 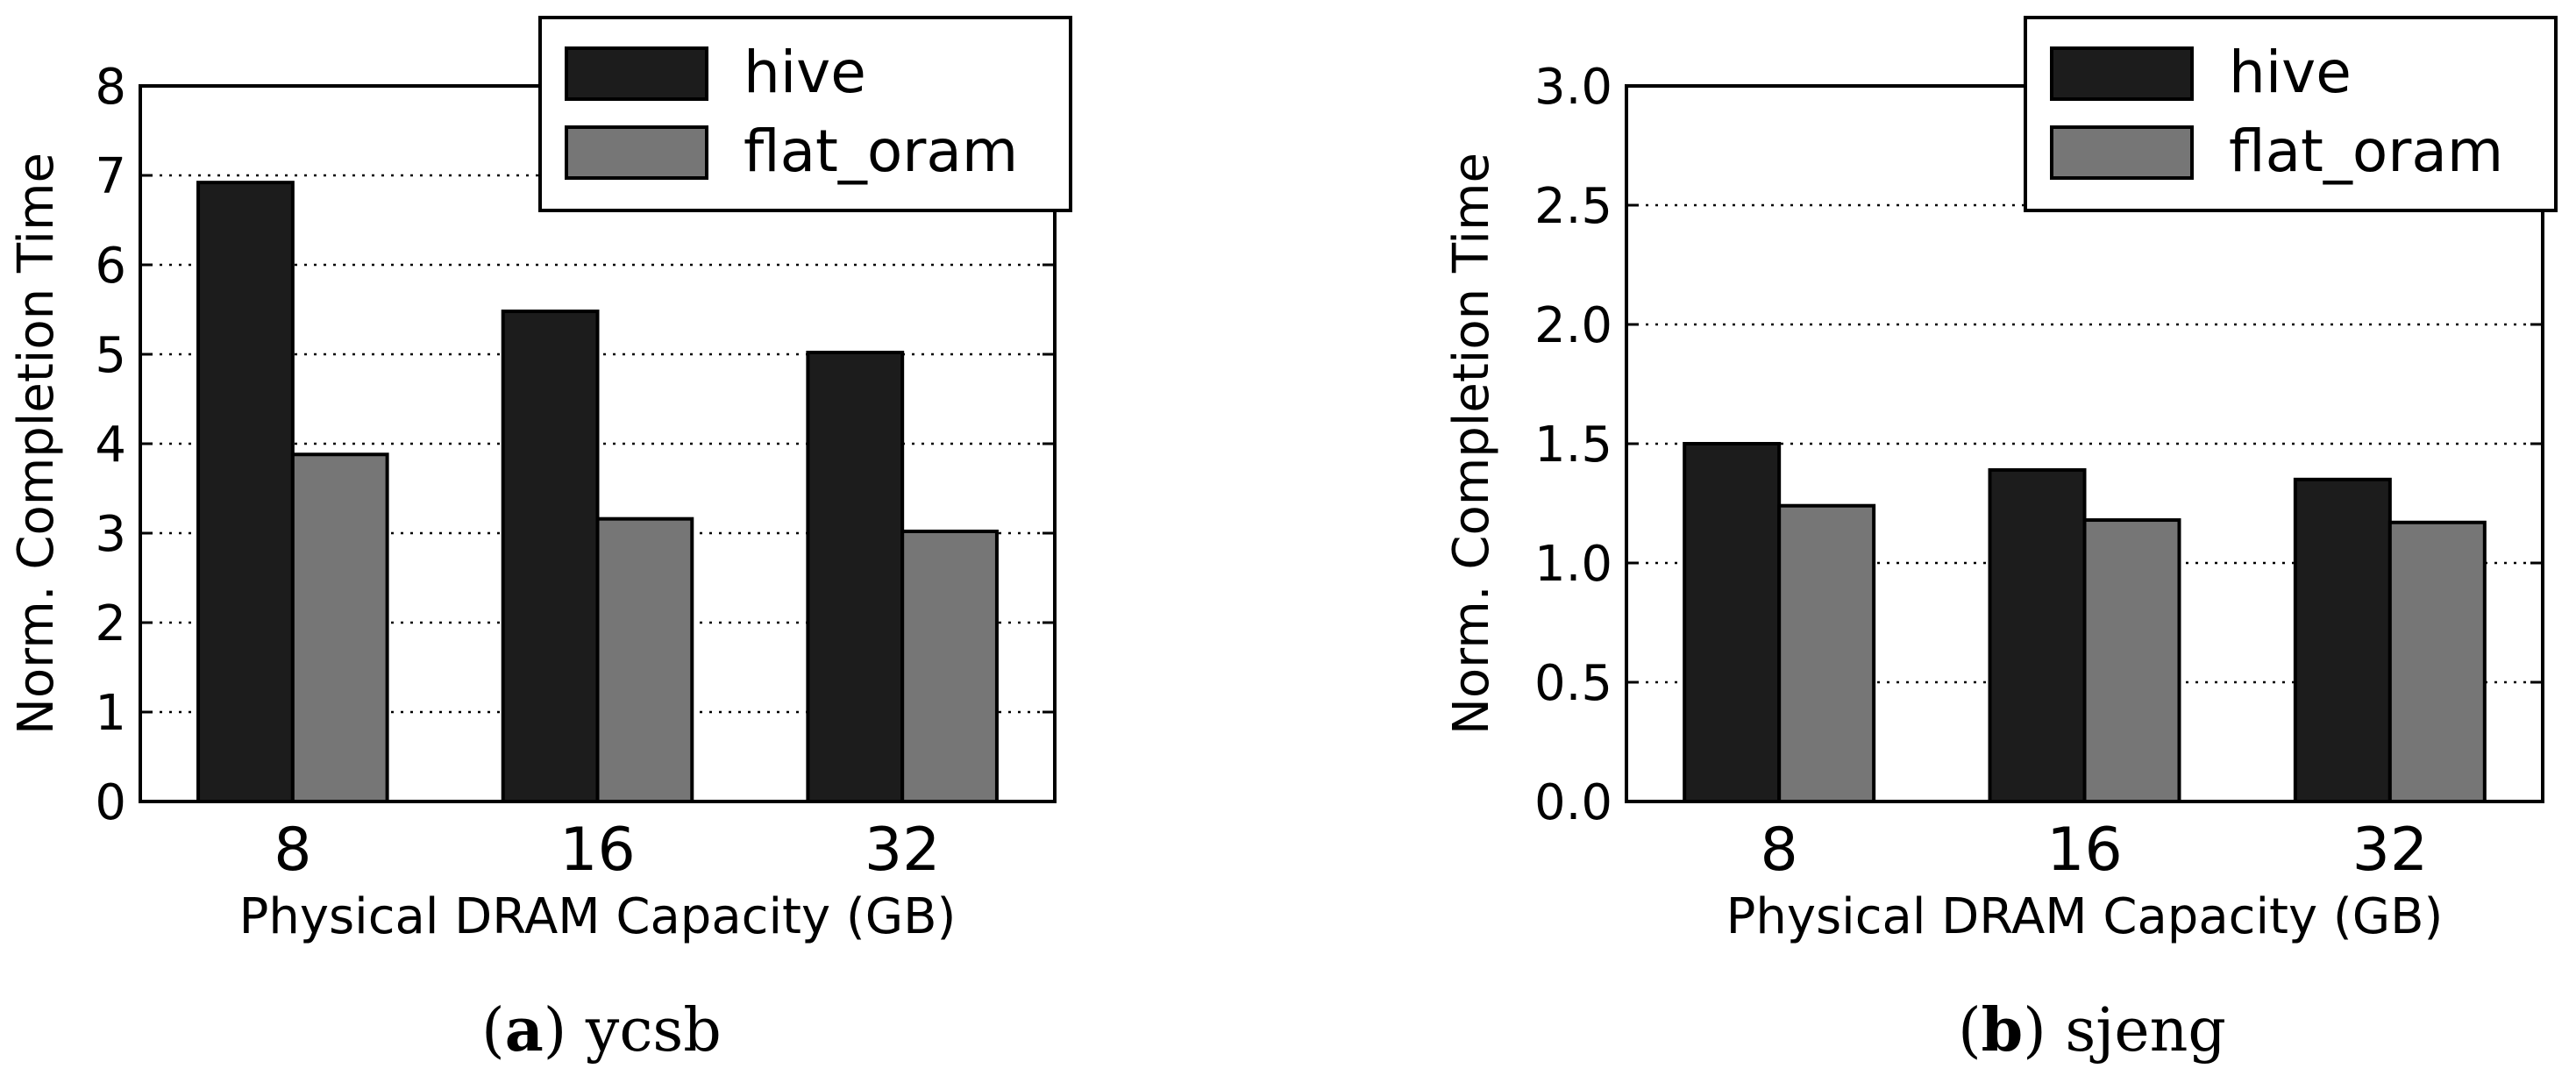 What do you see at coordinates (1573, 802) in the screenshot?
I see `y-tick-label: 0.0` at bounding box center [1573, 802].